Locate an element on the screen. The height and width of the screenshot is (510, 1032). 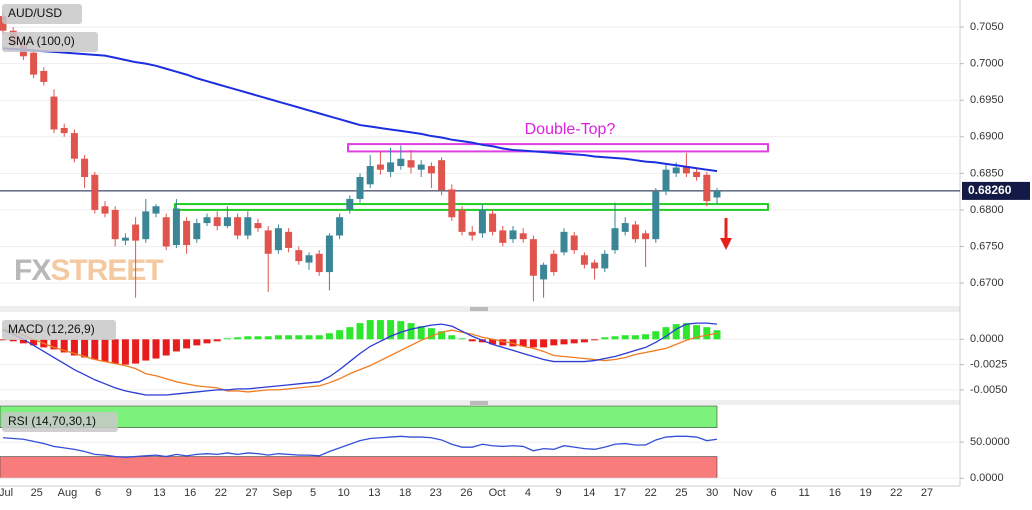
x-tick-label: Sep is located at coordinates (283, 493).